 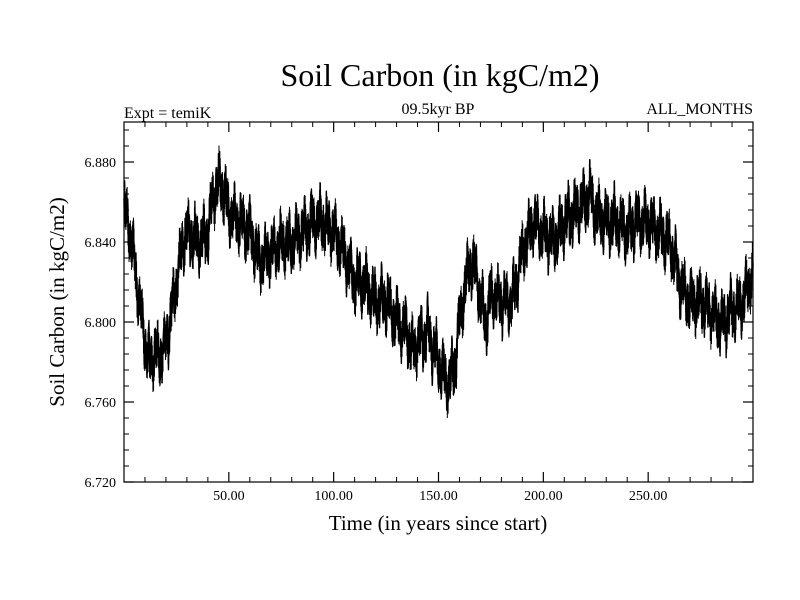 I want to click on y-tick-label: 6.880, so click(x=101, y=163).